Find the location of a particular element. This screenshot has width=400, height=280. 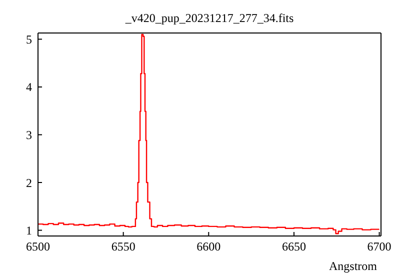

y-tick-label: 5 is located at coordinates (29, 39).